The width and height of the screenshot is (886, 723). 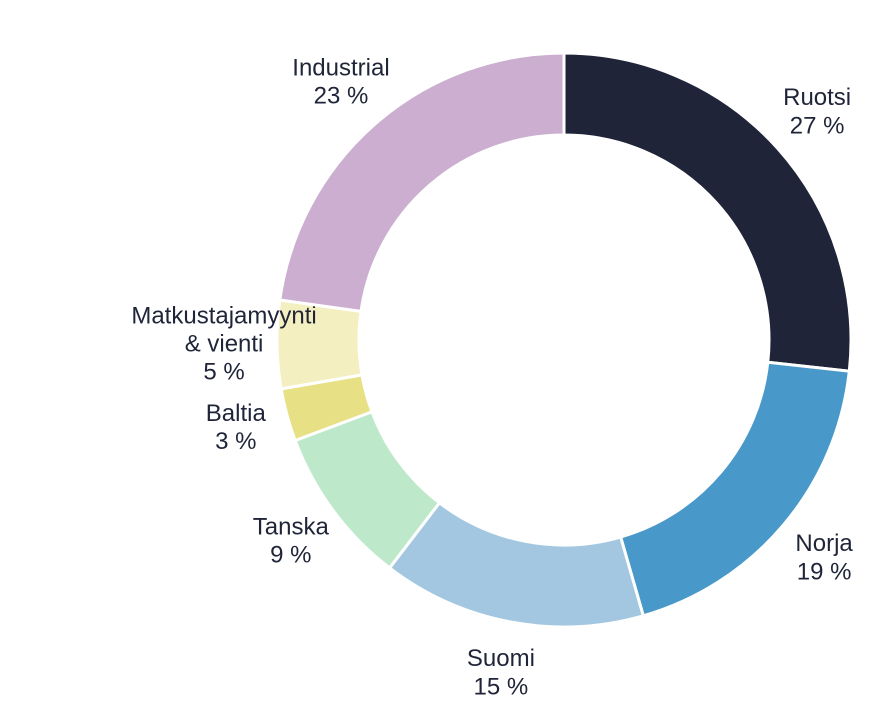 I want to click on value-label: 23 %, so click(x=341, y=96).